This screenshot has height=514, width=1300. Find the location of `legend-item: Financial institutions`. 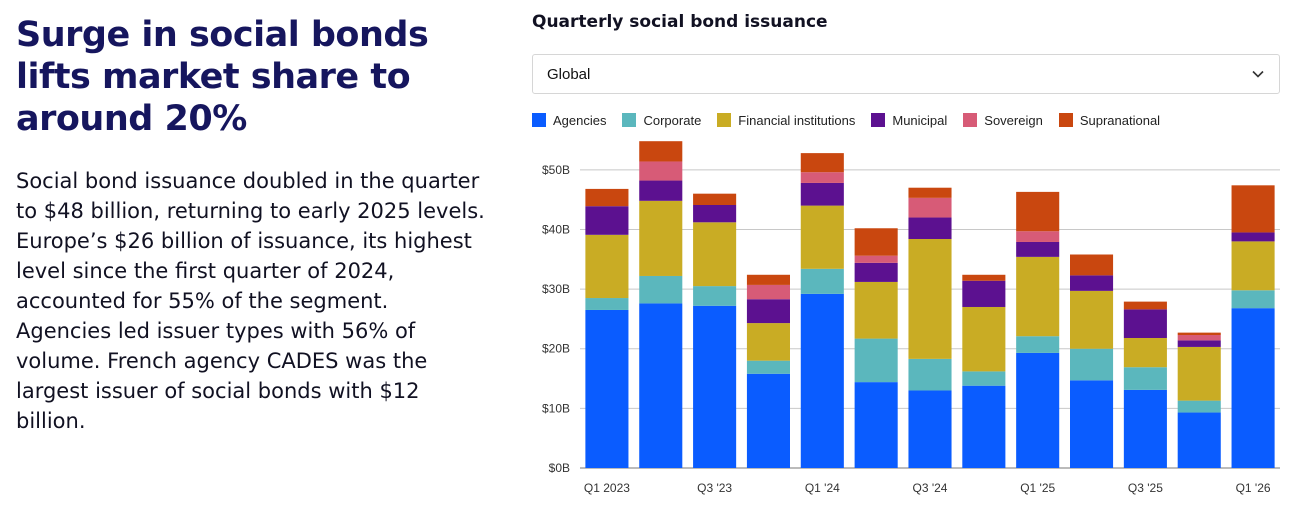

legend-item: Financial institutions is located at coordinates (786, 120).